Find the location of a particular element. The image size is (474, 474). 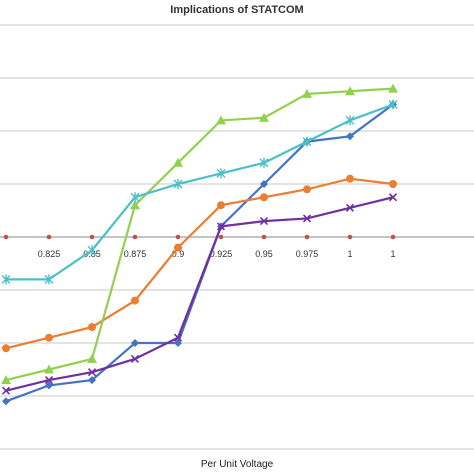

x-tick-label: 0.95 is located at coordinates (264, 254).